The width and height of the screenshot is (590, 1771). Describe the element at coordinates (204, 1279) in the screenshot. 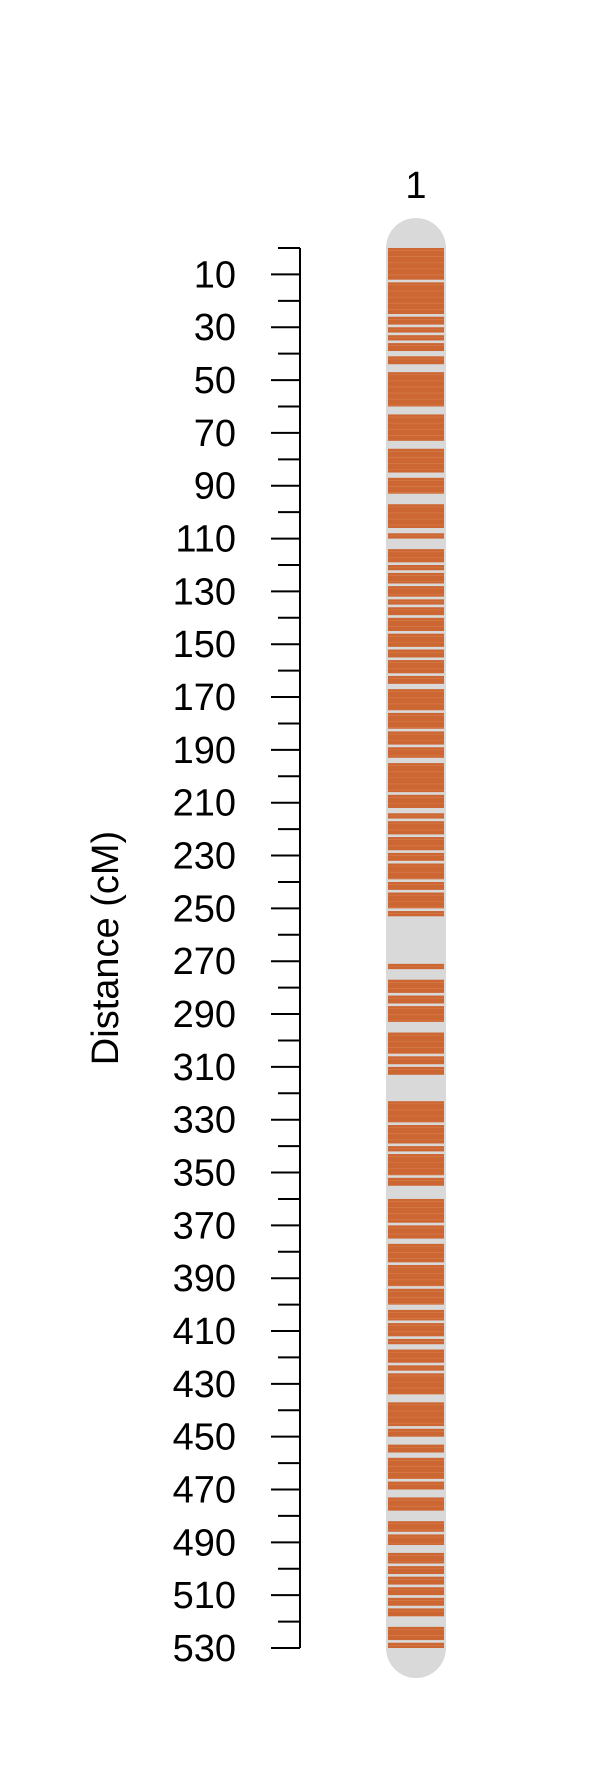

I see `y-tick-label: 390` at that location.